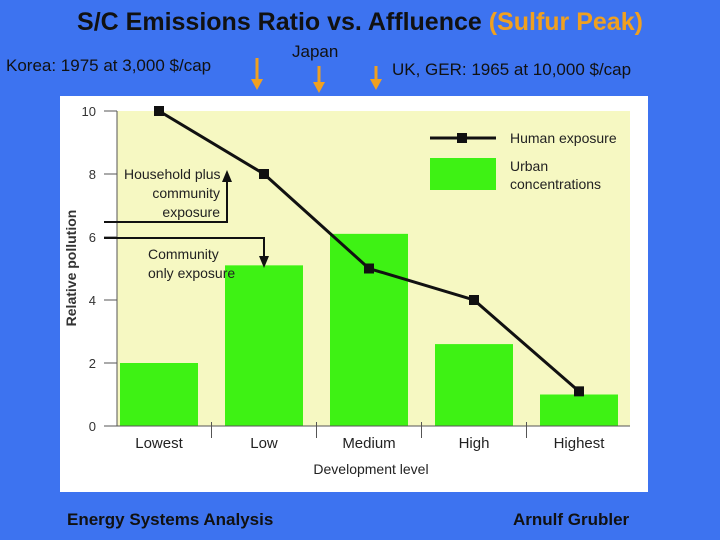 Image resolution: width=720 pixels, height=540 pixels. I want to click on annotation-community-line: only exposure, so click(191, 273).